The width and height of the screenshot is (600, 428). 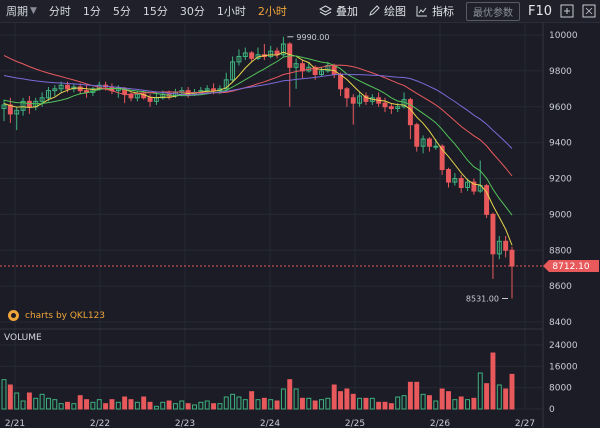 I want to click on price-tick-label: 9000, so click(x=560, y=215).